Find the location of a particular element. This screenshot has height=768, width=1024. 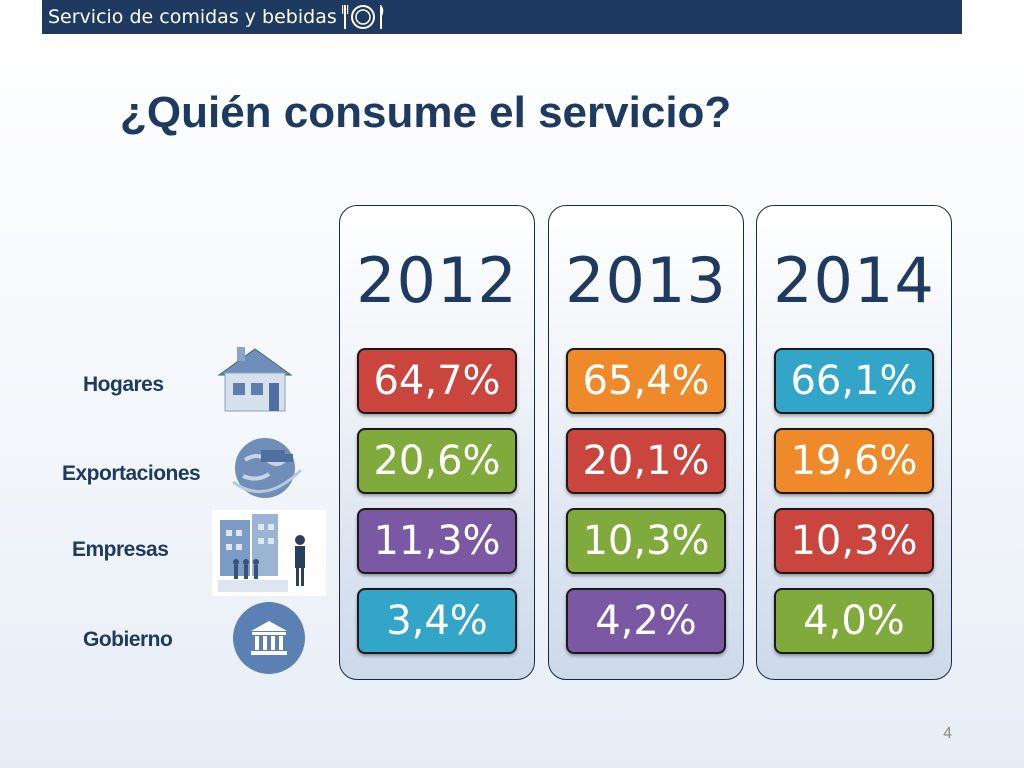

row-label-exportaciones: Exportaciones is located at coordinates (131, 473).